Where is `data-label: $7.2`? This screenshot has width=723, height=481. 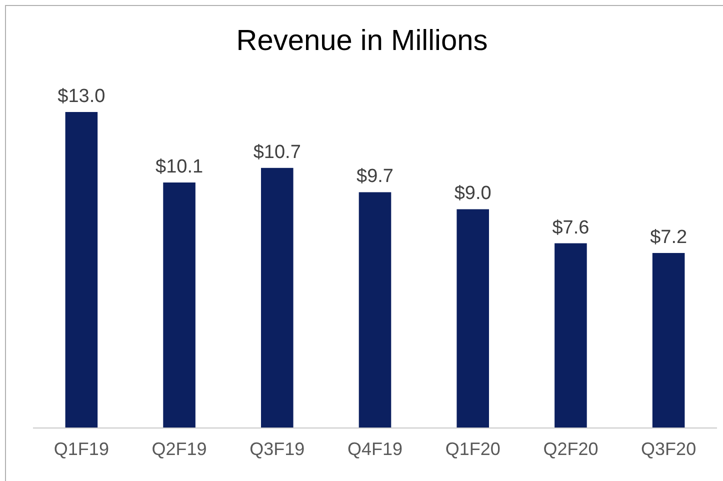
data-label: $7.2 is located at coordinates (669, 237).